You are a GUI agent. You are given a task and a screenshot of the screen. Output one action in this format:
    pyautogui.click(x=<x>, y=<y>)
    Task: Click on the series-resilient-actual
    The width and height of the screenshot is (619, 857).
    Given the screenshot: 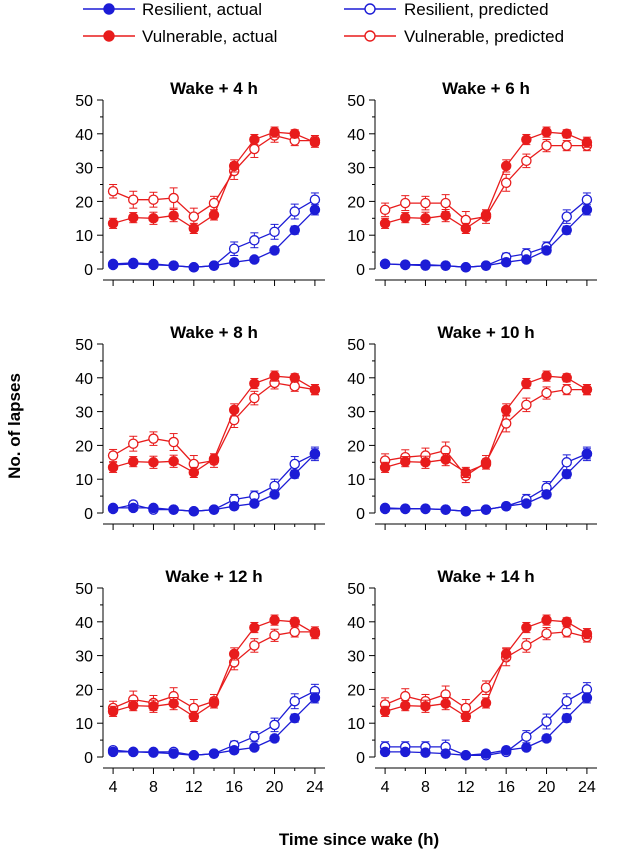 What is the action you would take?
    pyautogui.click(x=214, y=726)
    